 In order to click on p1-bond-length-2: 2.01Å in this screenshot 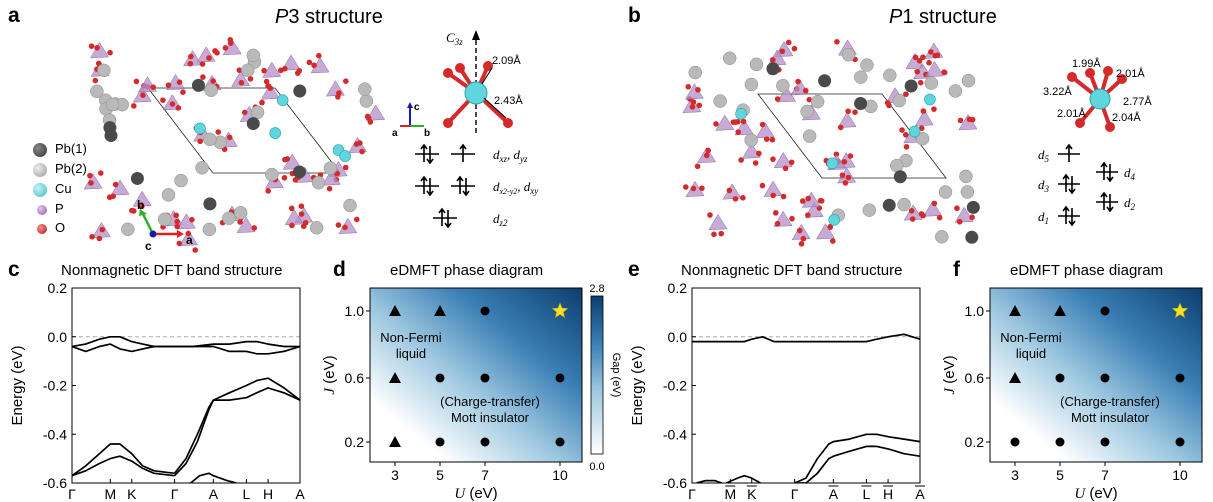, I will do `click(1130, 73)`.